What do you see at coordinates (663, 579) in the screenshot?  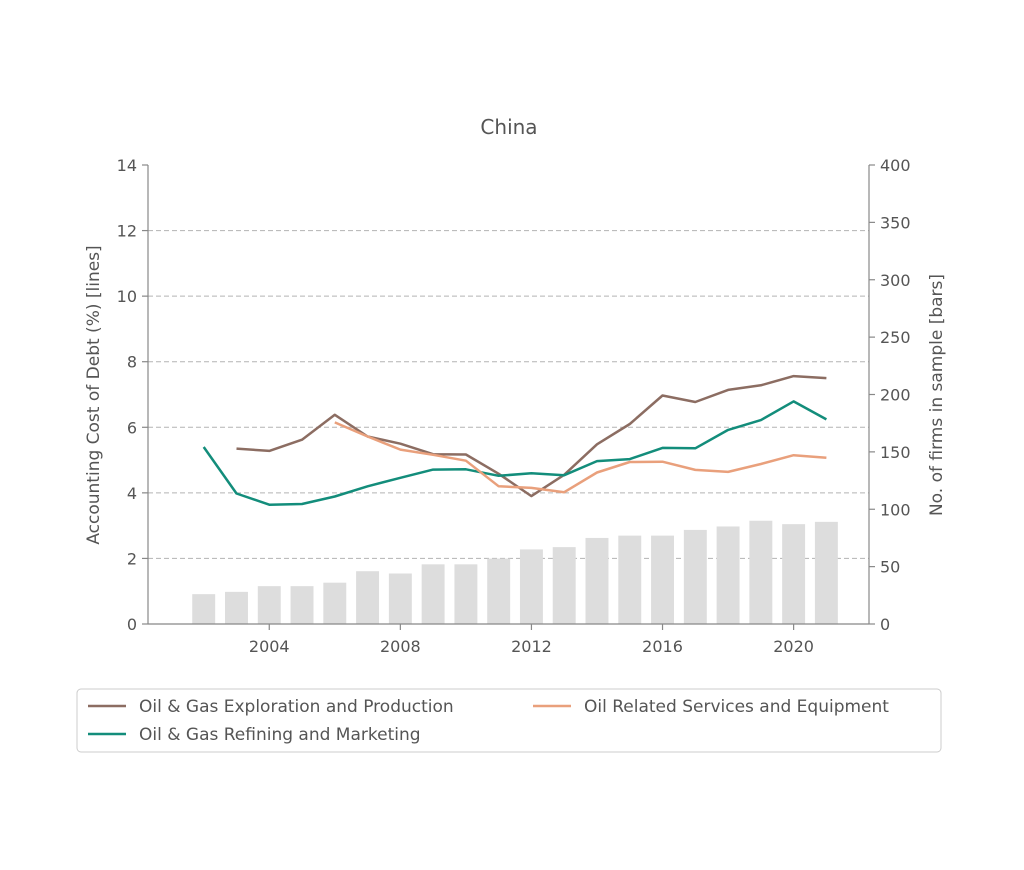 I see `bar-2016` at bounding box center [663, 579].